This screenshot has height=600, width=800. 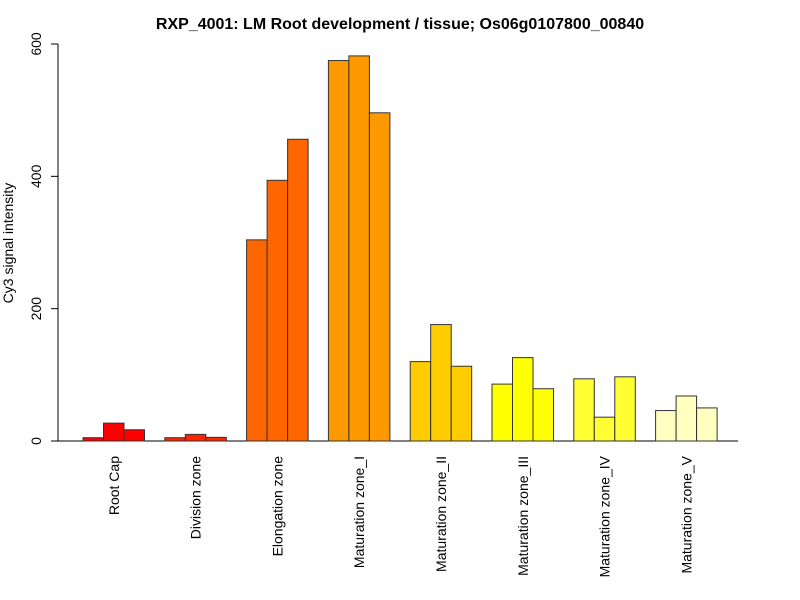 I want to click on y-axis-label: Cy3 signal intensity, so click(x=8, y=243).